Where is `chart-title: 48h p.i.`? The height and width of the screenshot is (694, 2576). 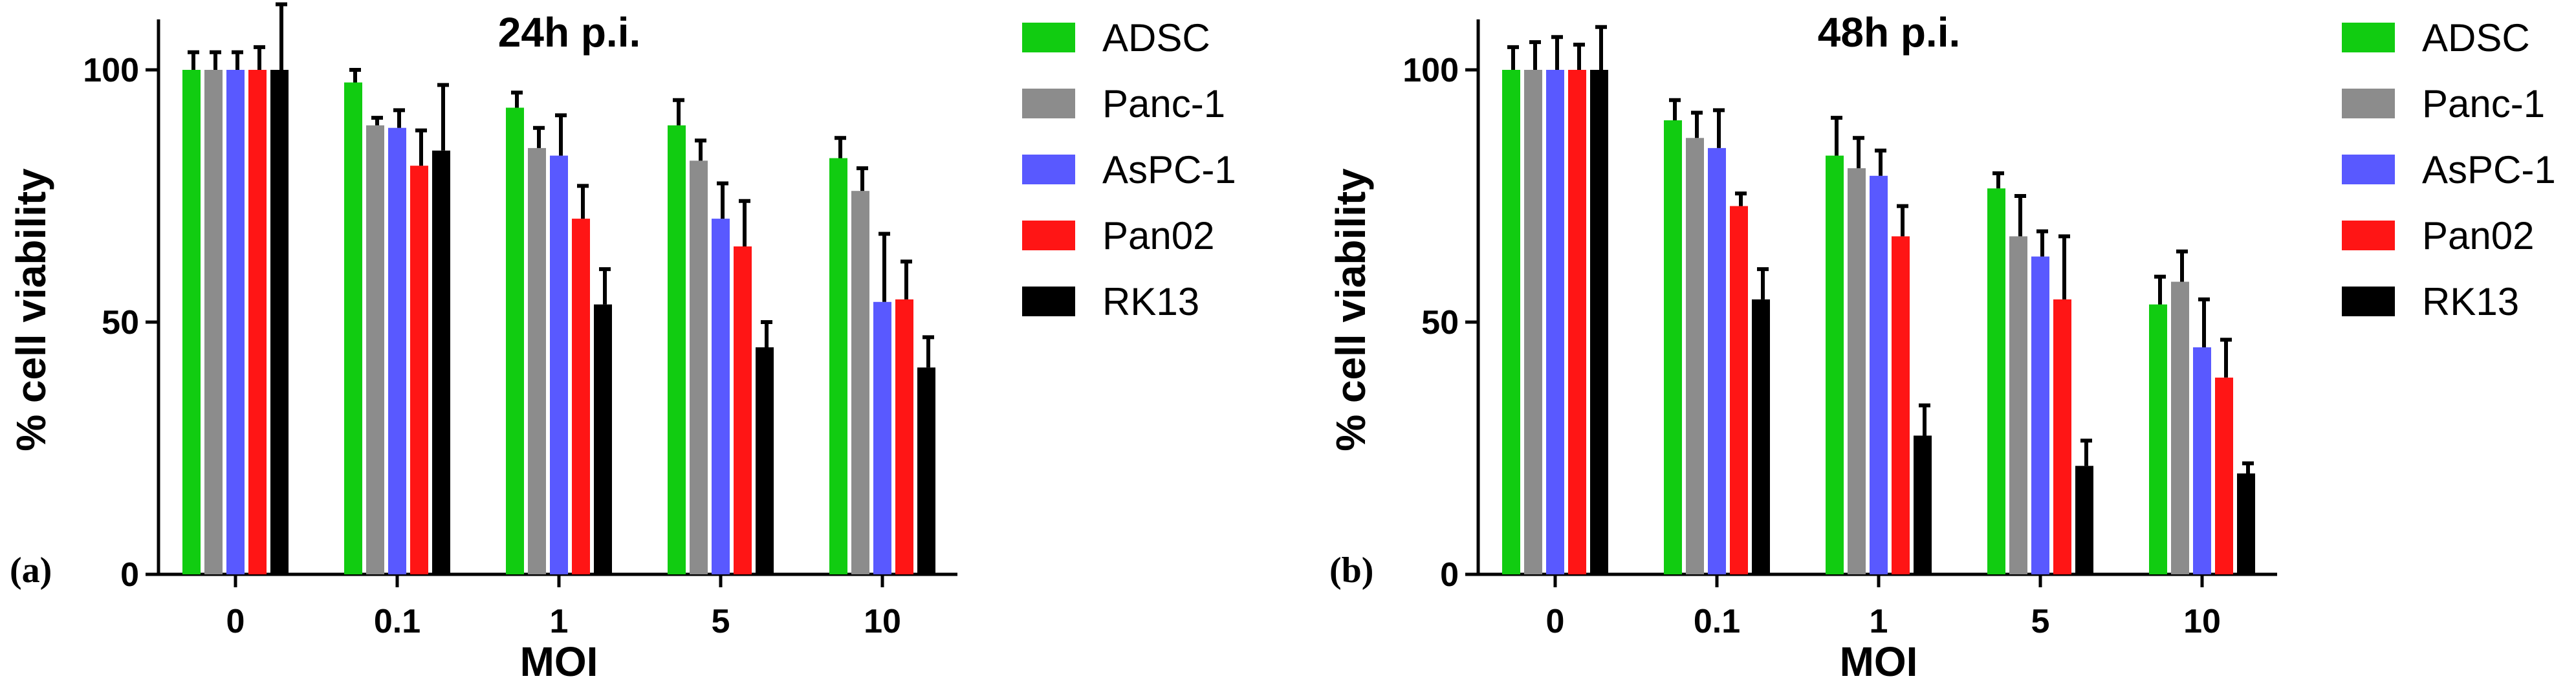
chart-title: 48h p.i. is located at coordinates (1889, 32).